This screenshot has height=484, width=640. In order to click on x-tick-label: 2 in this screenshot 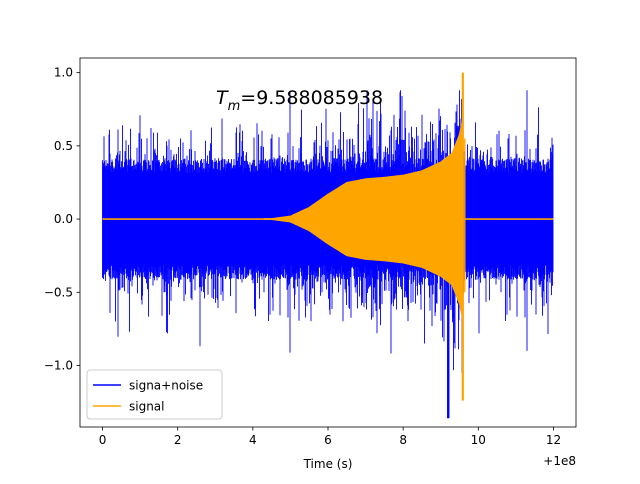, I will do `click(178, 440)`.